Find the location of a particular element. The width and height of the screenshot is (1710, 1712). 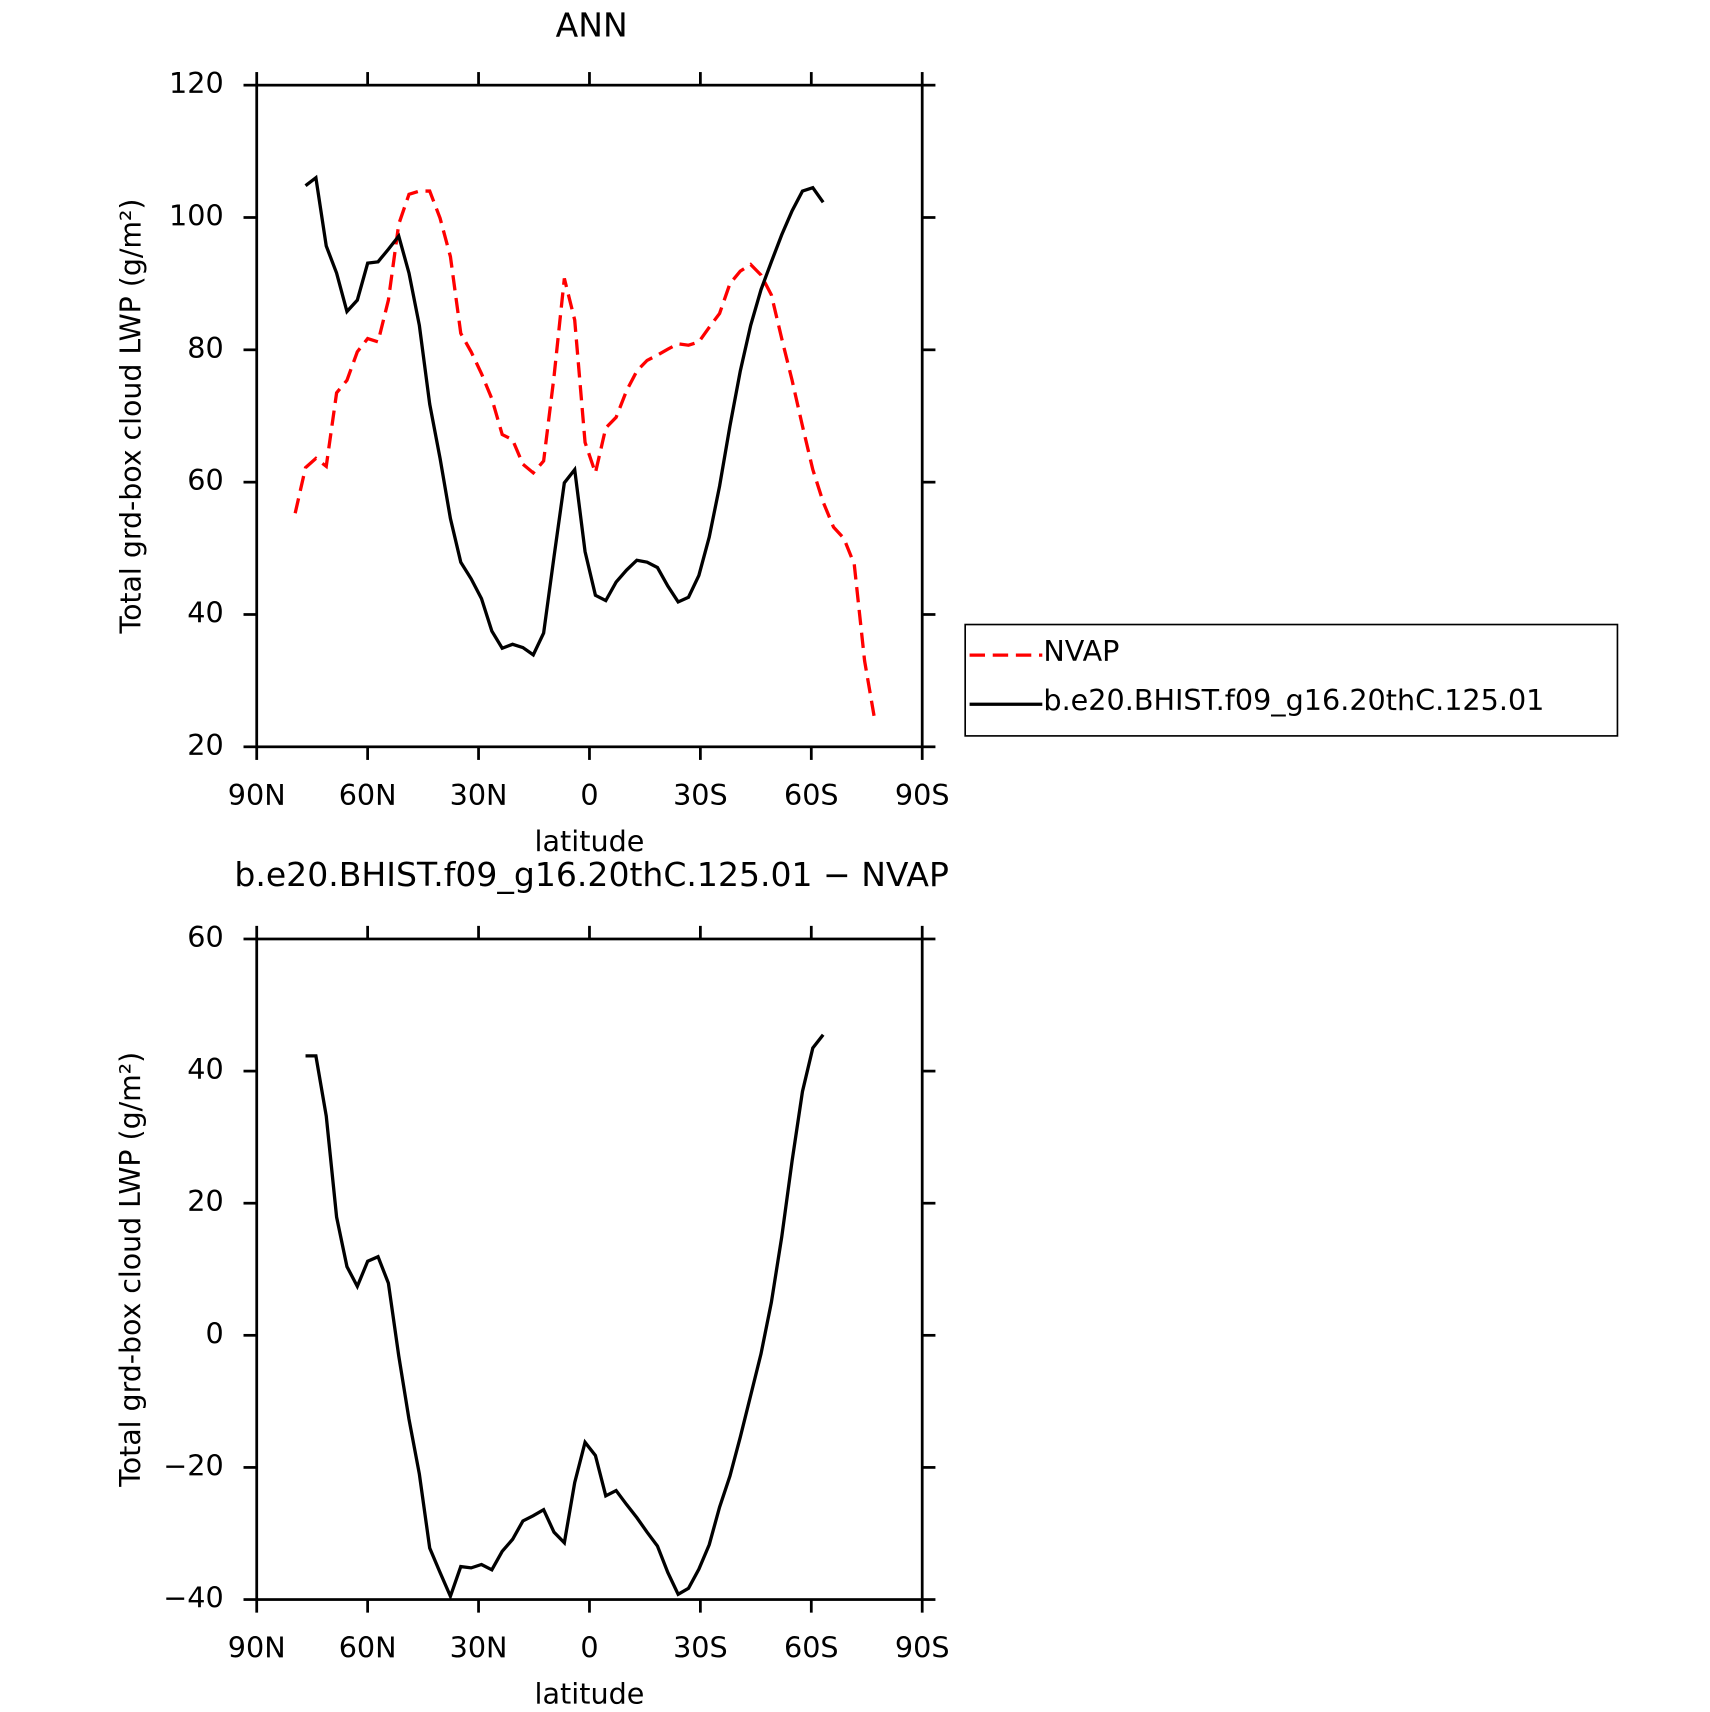

y-tick-label: 120 is located at coordinates (196, 83).